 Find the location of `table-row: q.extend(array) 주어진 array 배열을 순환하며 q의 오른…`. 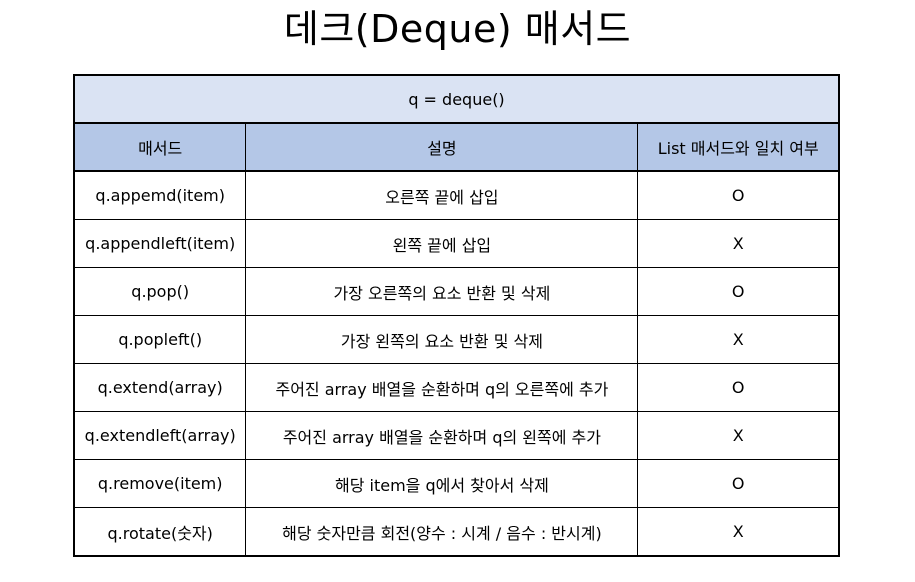

table-row: q.extend(array) 주어진 array 배열을 순환하며 q의 오른… is located at coordinates (456, 387).